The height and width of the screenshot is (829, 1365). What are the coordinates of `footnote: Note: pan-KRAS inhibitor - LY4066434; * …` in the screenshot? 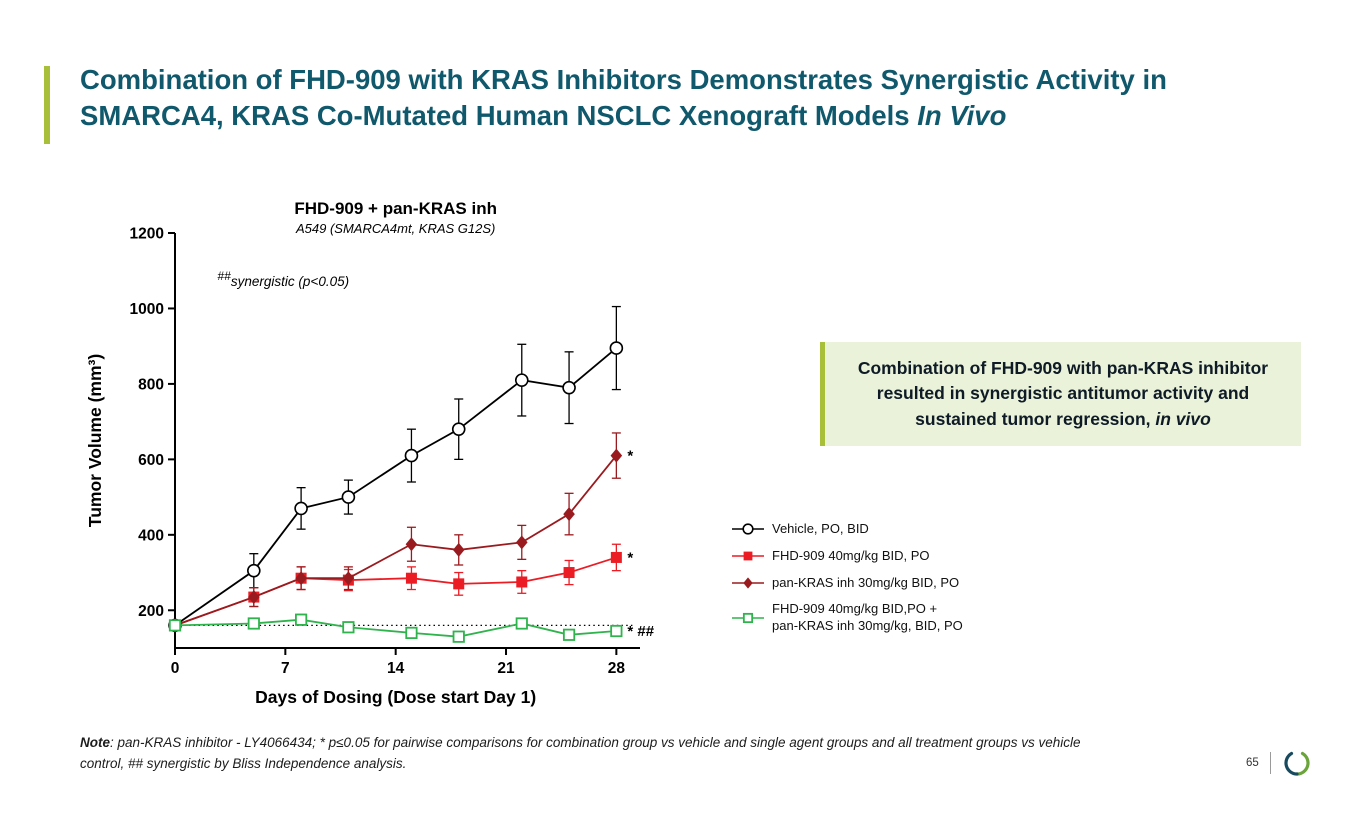 It's located at (585, 754).